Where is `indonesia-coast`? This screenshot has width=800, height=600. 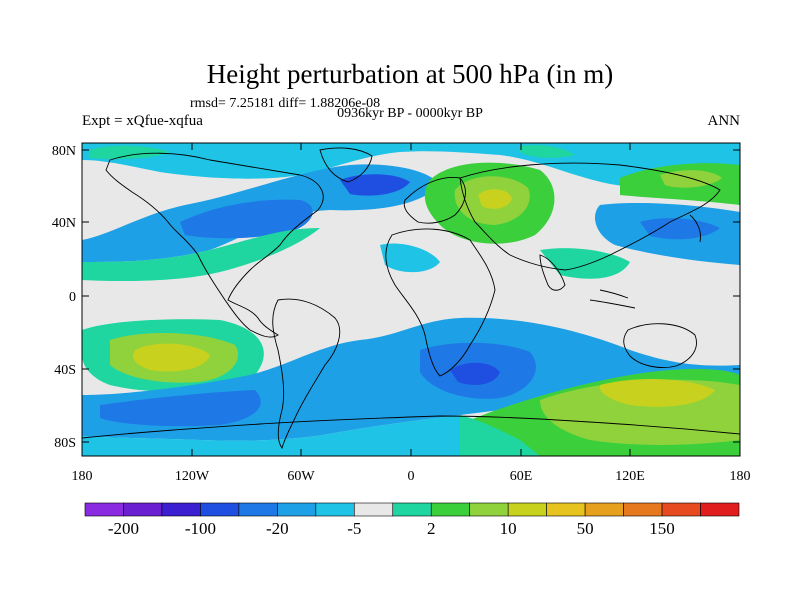
indonesia-coast is located at coordinates (612, 299).